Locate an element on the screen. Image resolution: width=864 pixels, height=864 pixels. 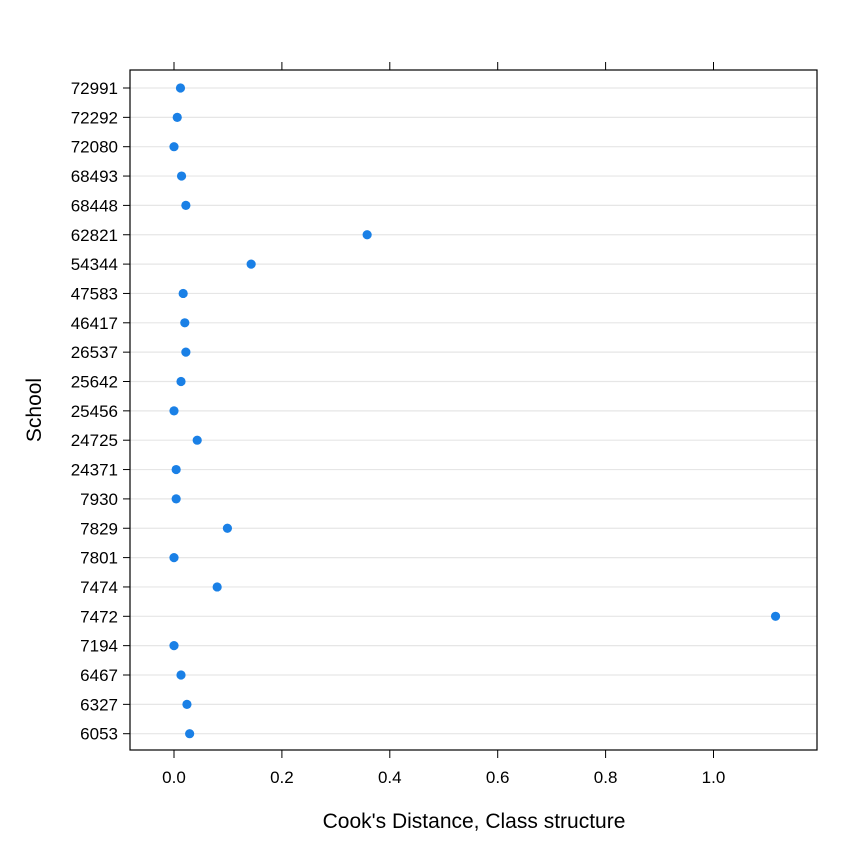
y-tick-label: 6467 is located at coordinates (99, 675).